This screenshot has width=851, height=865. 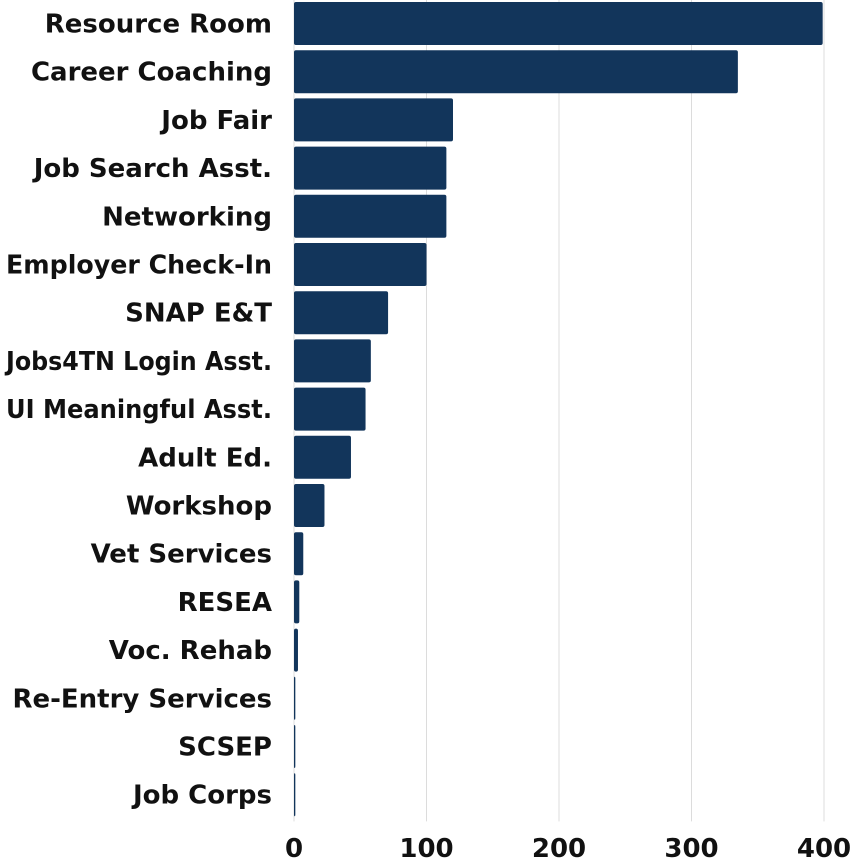 I want to click on category-label: SNAP E&T, so click(x=198, y=314).